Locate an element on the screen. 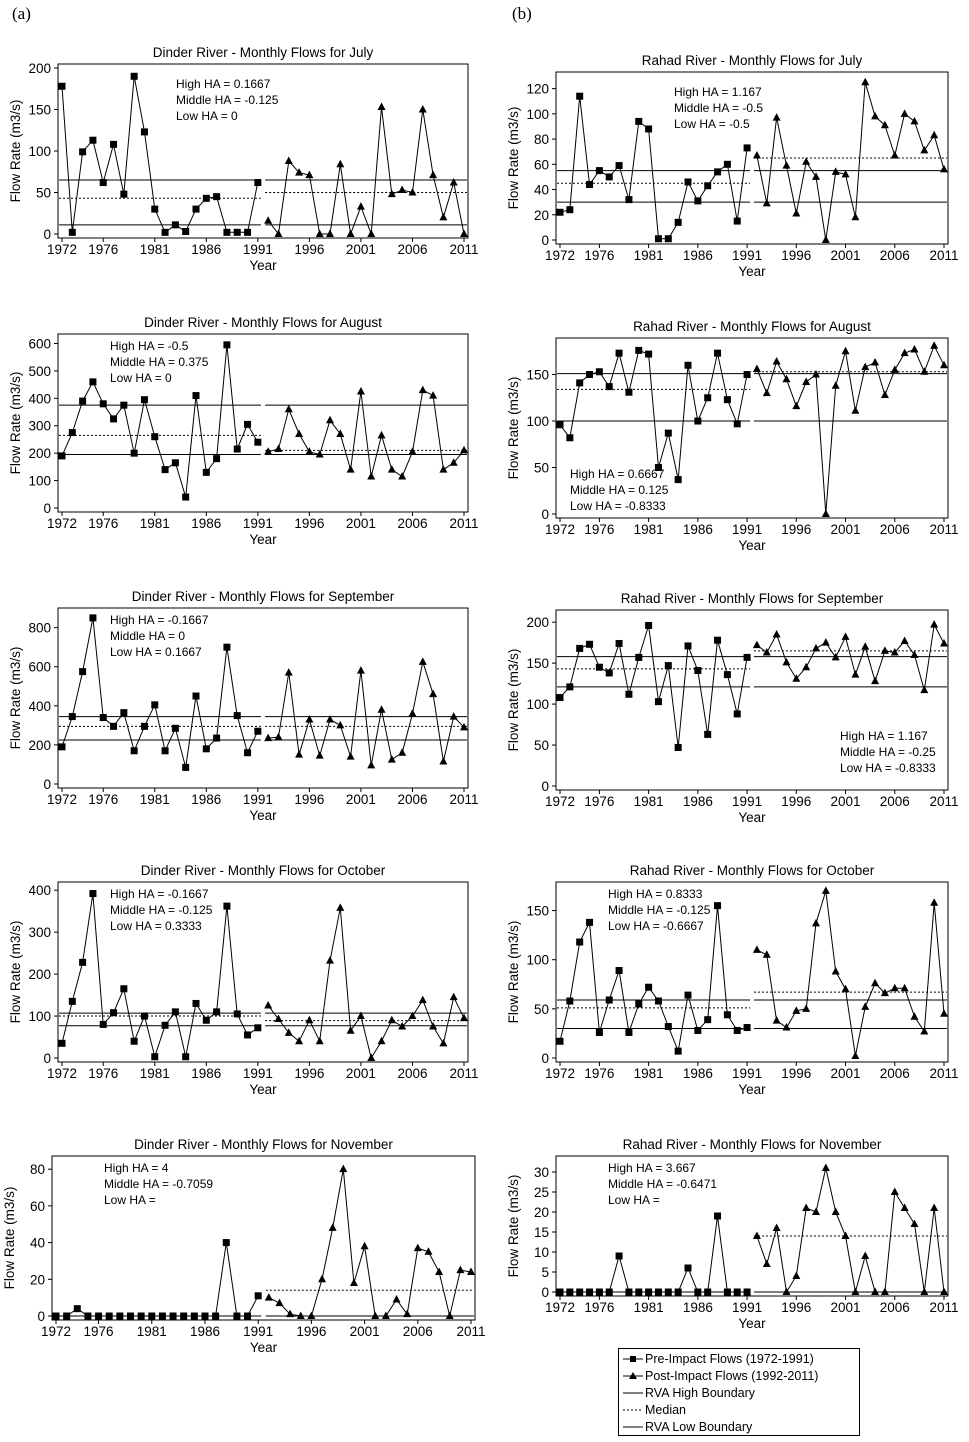 This screenshot has height=1442, width=969. y-tick-label: 80 is located at coordinates (37, 1169).